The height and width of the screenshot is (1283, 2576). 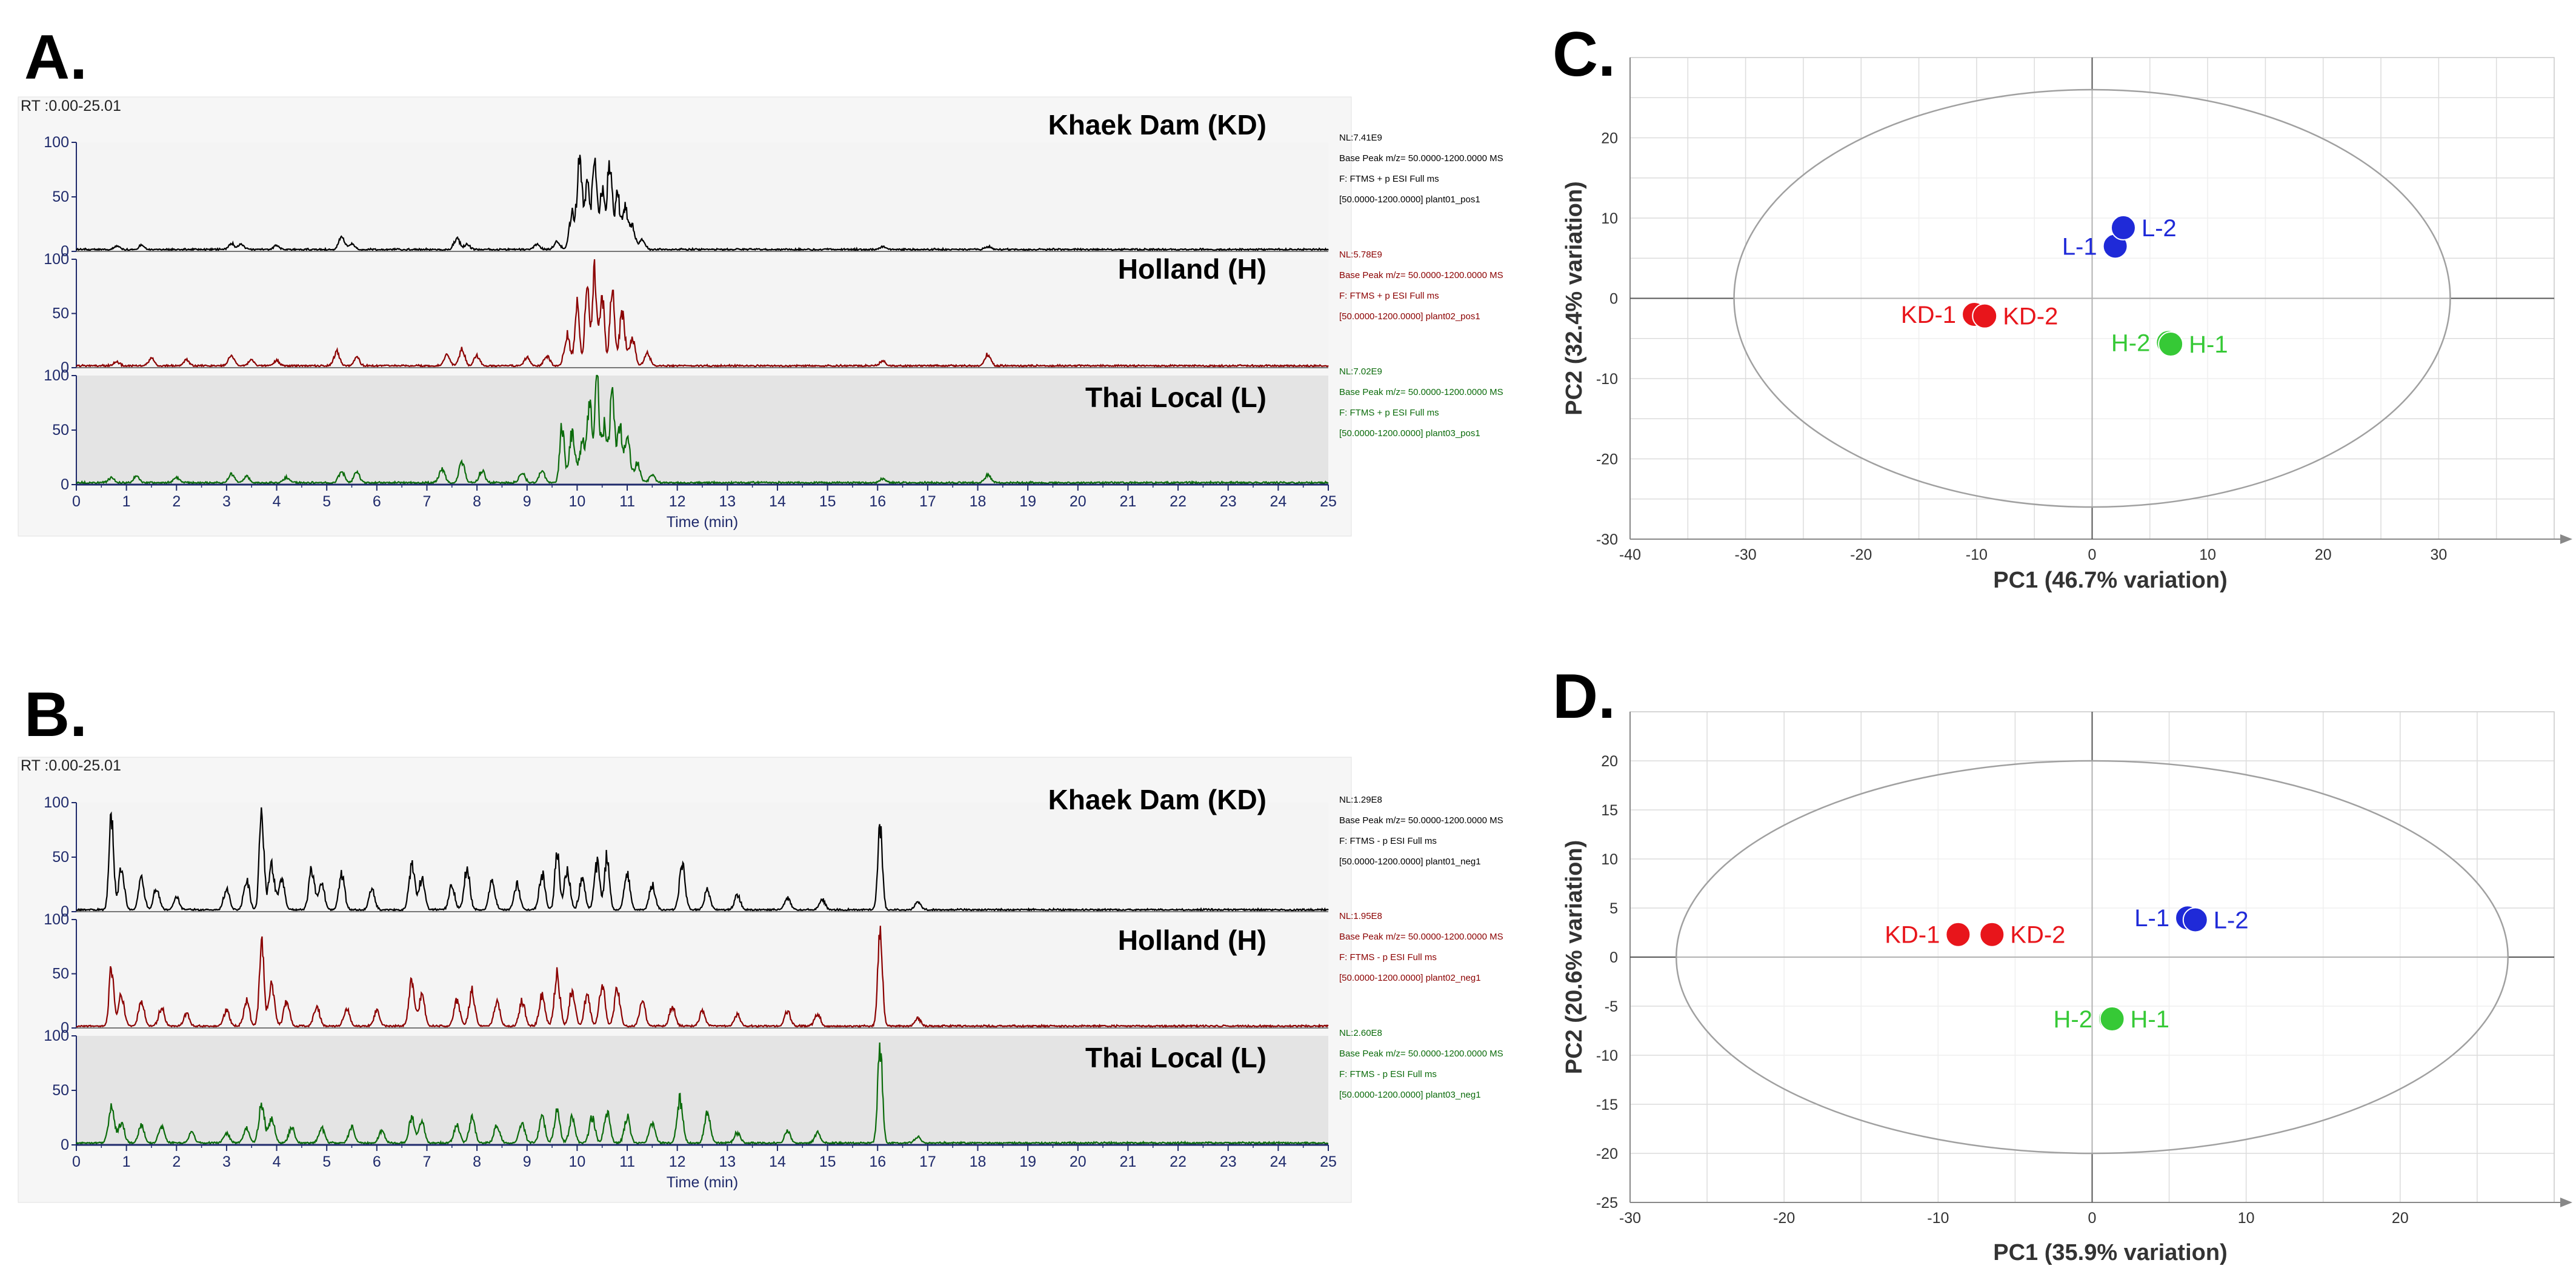 I want to click on score-point-kd-2: KD-2, so click(x=2015, y=316).